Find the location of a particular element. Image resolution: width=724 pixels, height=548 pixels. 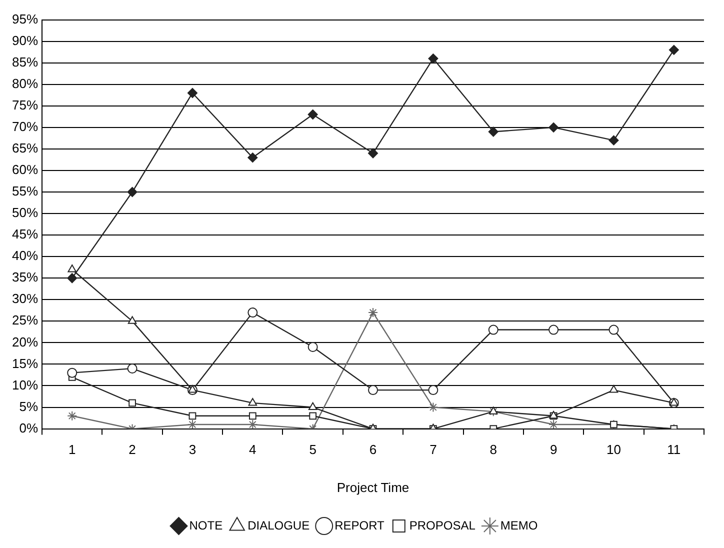

y-tick-label: 10% is located at coordinates (25, 384).